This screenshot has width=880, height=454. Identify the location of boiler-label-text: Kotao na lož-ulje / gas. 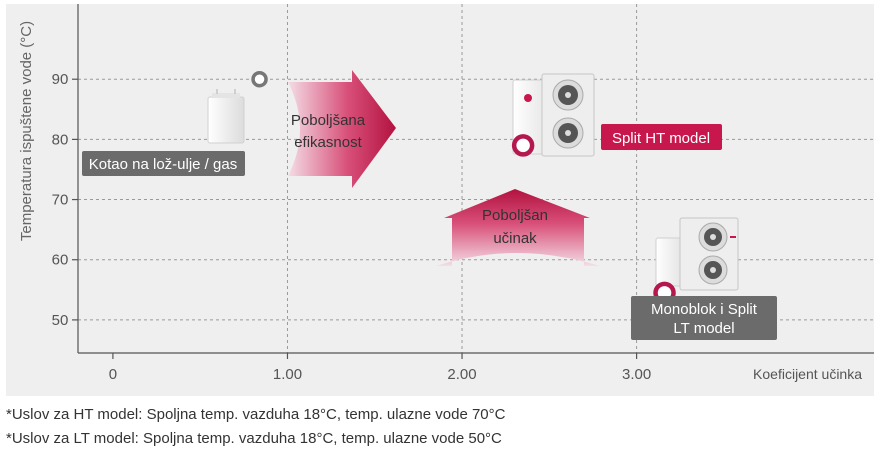
(163, 164).